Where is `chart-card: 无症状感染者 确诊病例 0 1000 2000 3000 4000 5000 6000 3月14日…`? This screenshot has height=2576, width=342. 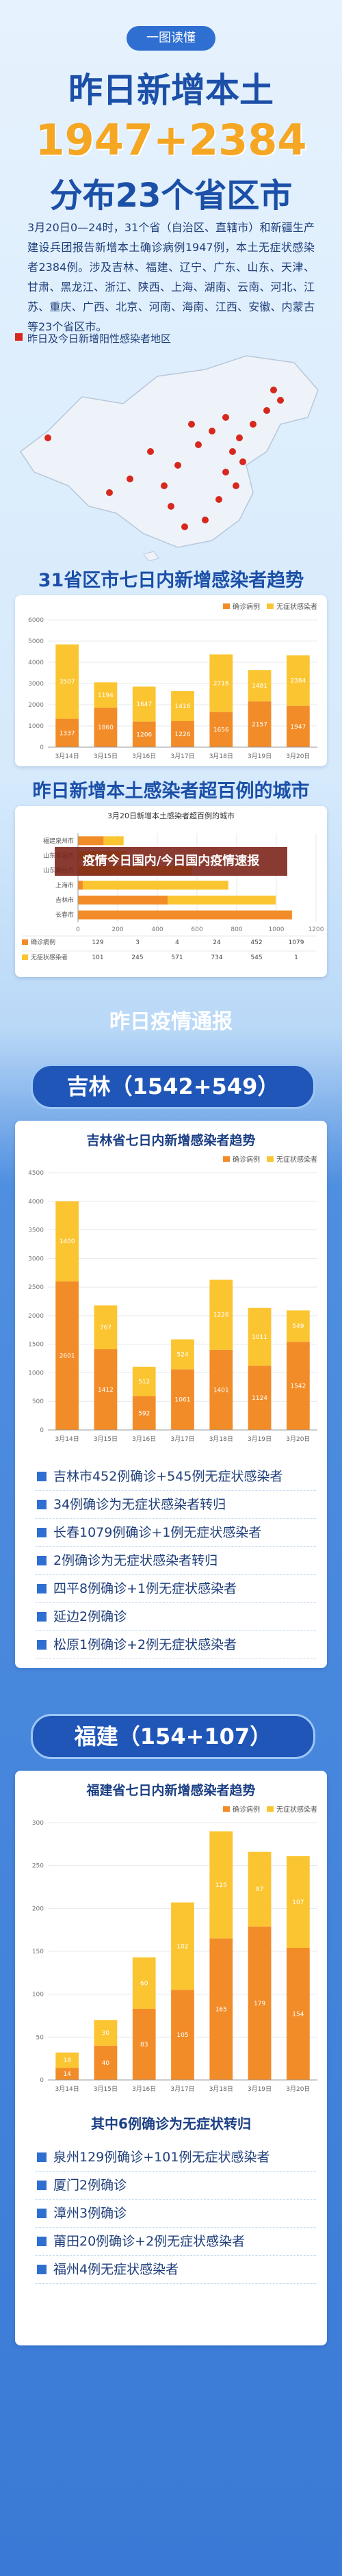 chart-card: 无症状感染者 确诊病例 0 1000 2000 3000 4000 5000 6000 3月14日… is located at coordinates (171, 680).